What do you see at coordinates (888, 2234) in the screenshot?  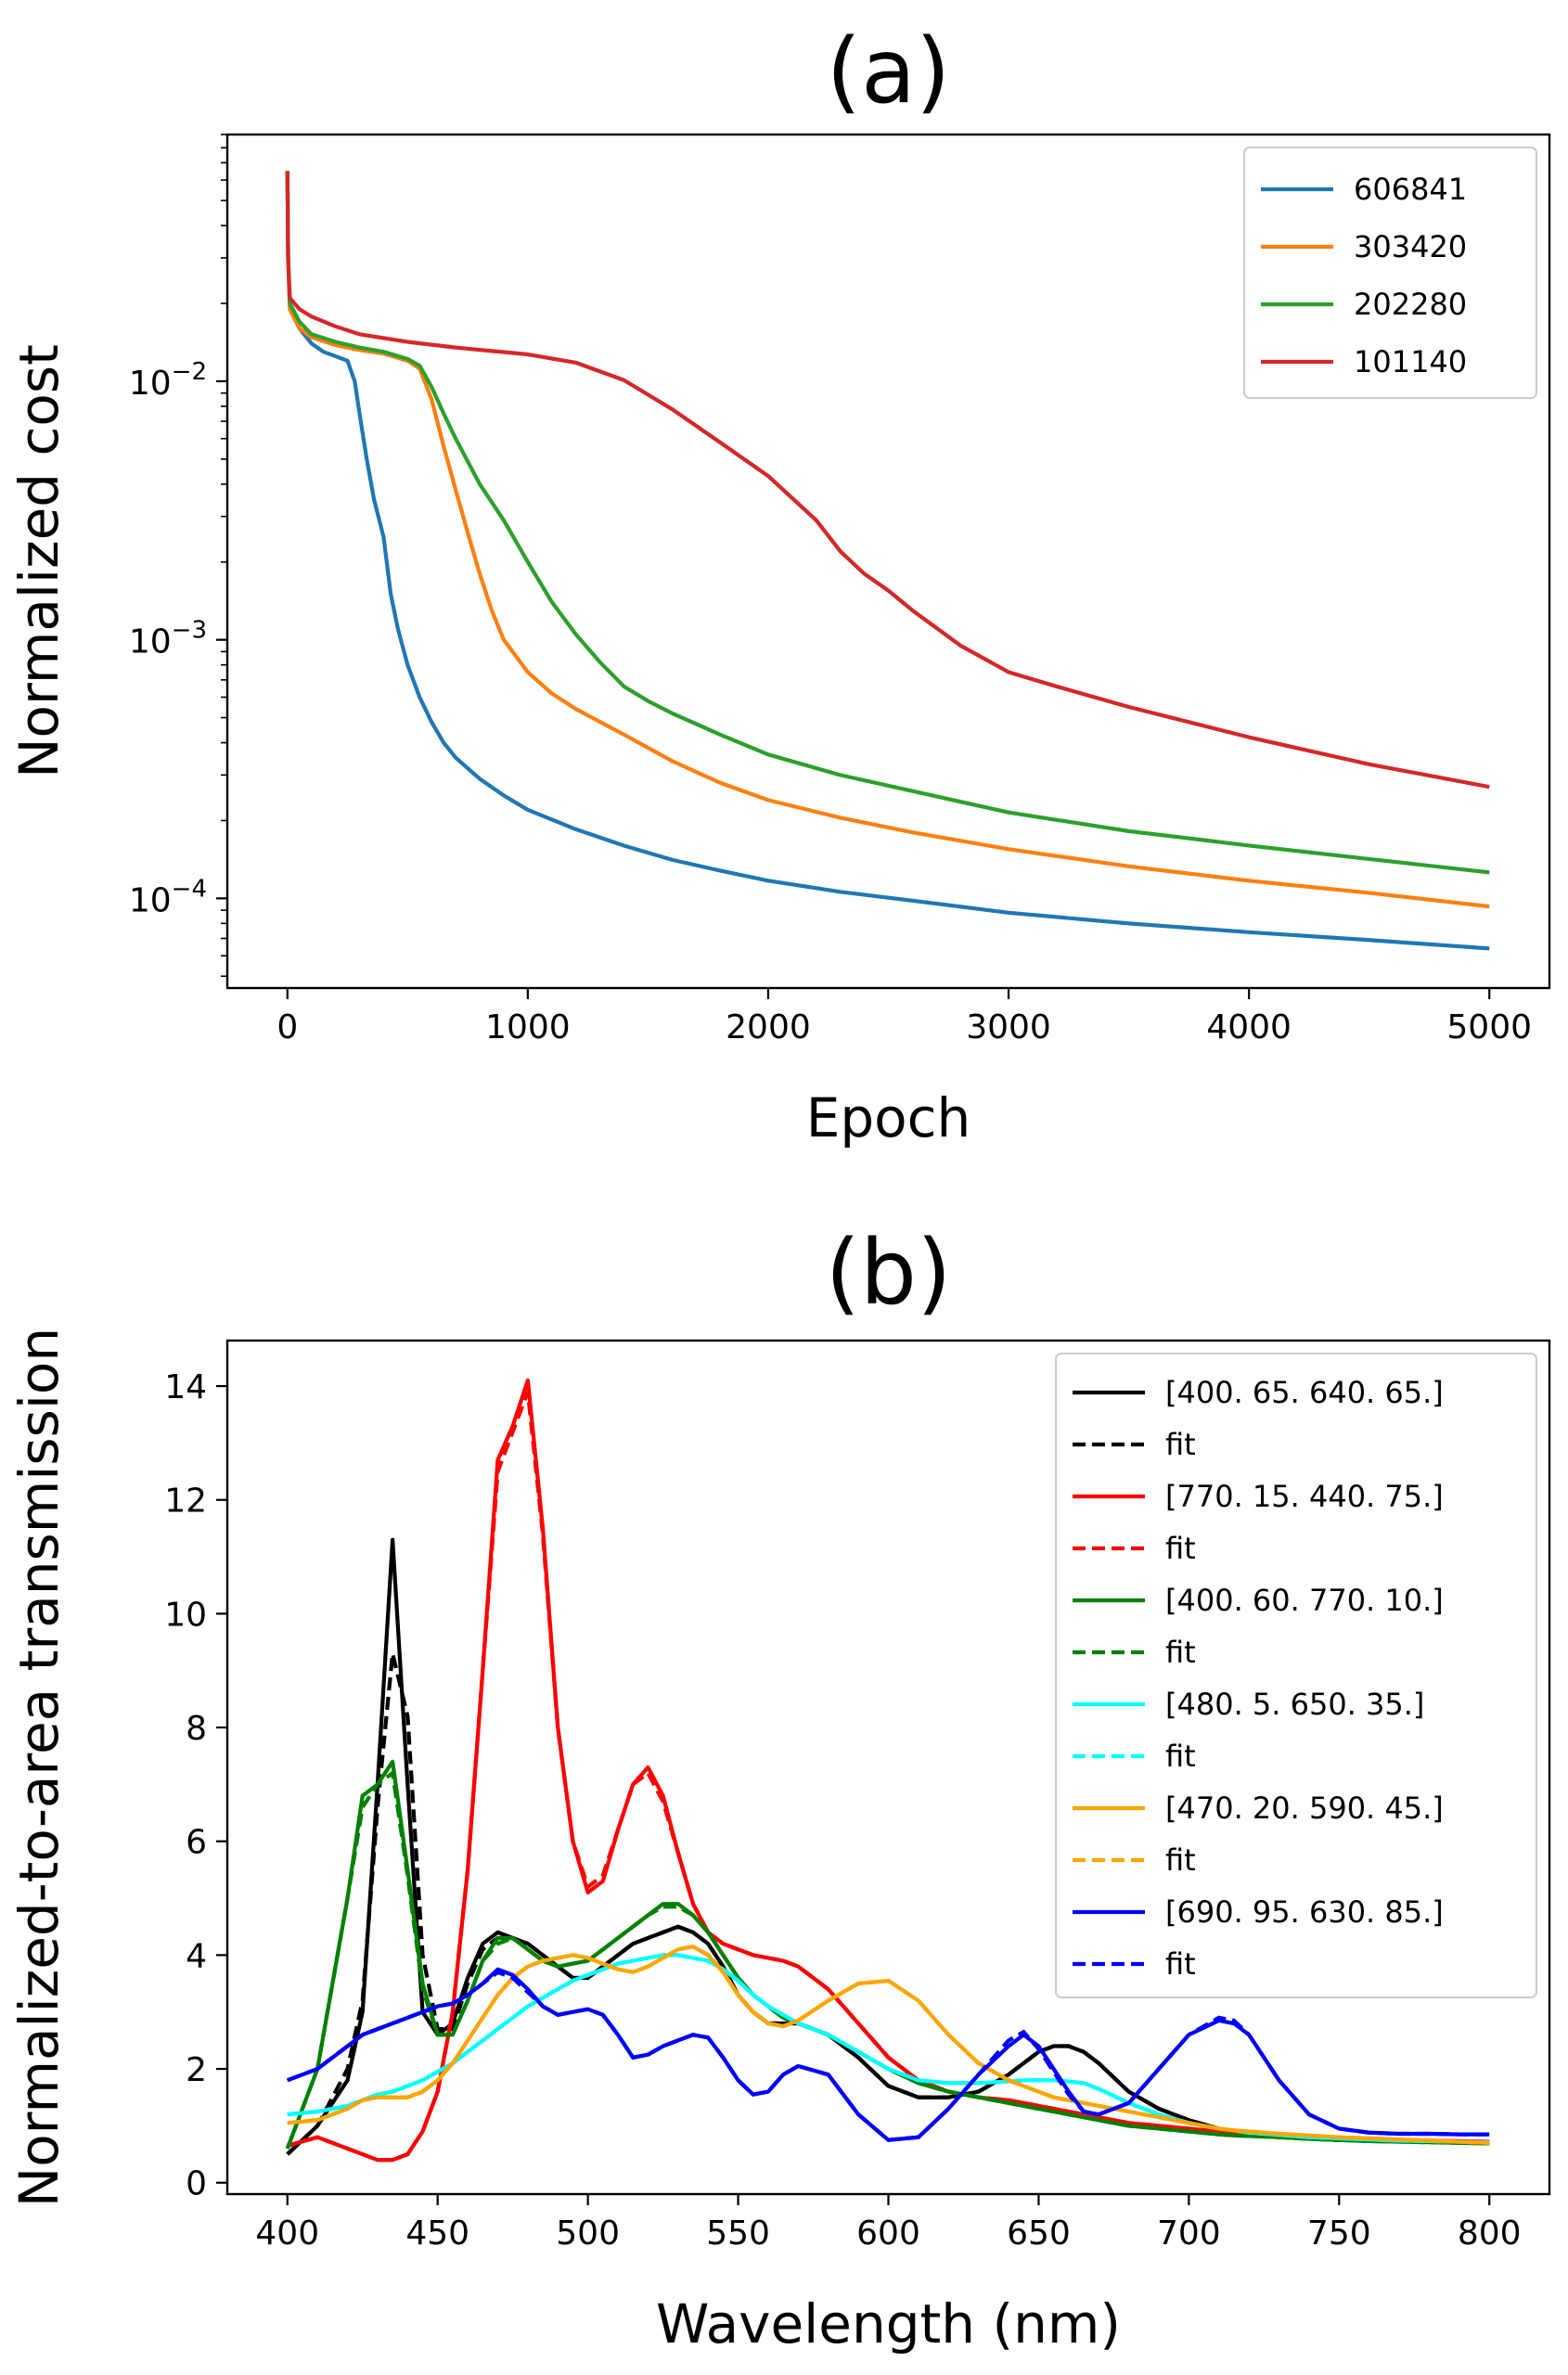 I see `x-tick-label: 600` at bounding box center [888, 2234].